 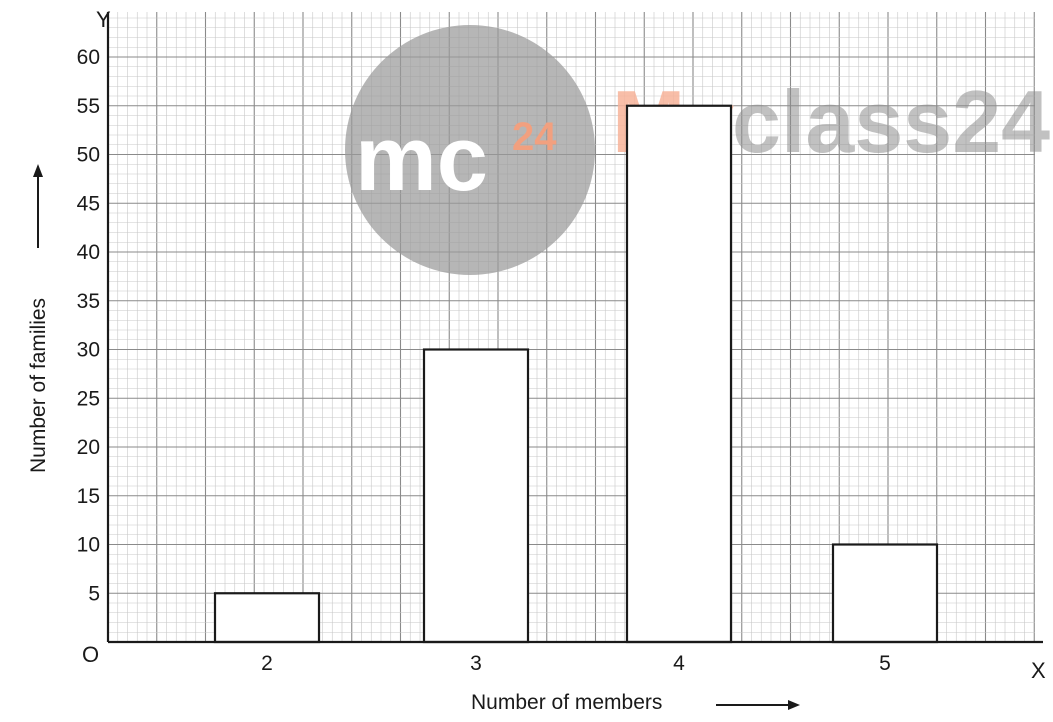 I want to click on y-tick-label: 55, so click(x=88, y=106).